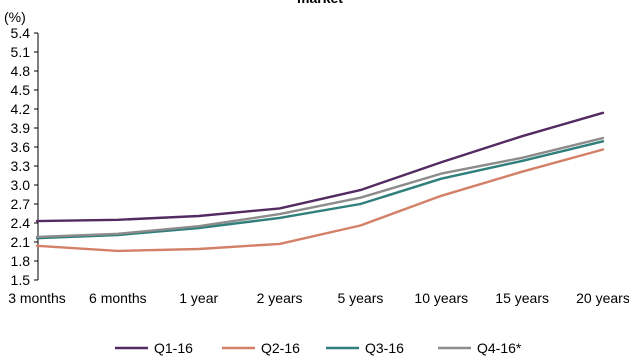 The height and width of the screenshot is (358, 629). What do you see at coordinates (441, 298) in the screenshot?
I see `x-tick-label: 10 years` at bounding box center [441, 298].